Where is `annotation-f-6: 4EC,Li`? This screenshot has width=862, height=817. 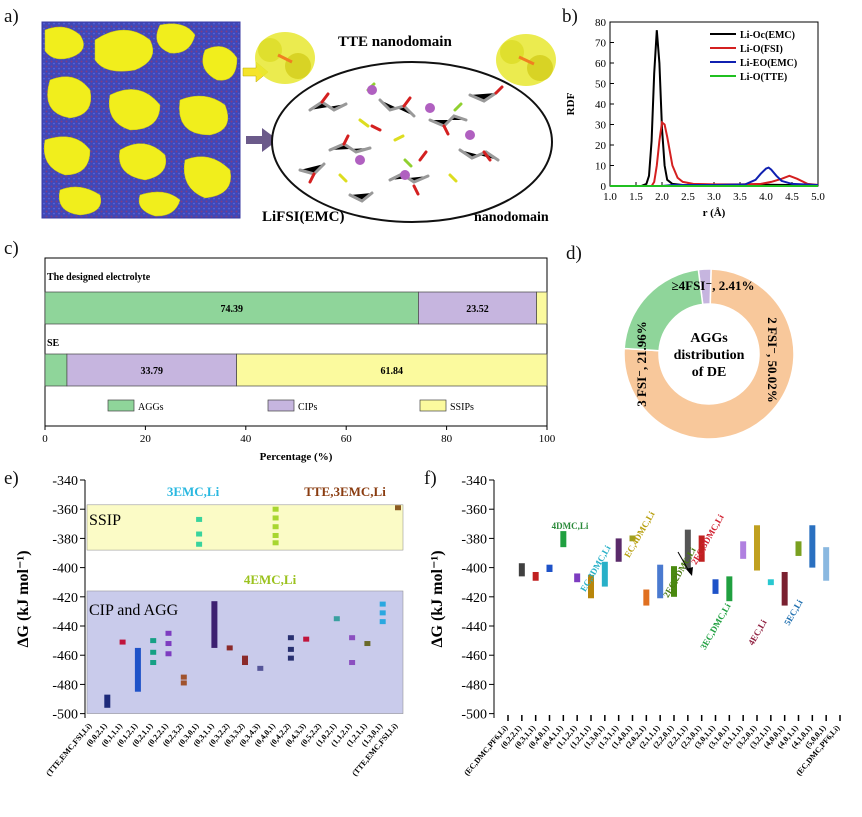
annotation-f-6: 4EC,Li is located at coordinates (757, 632).